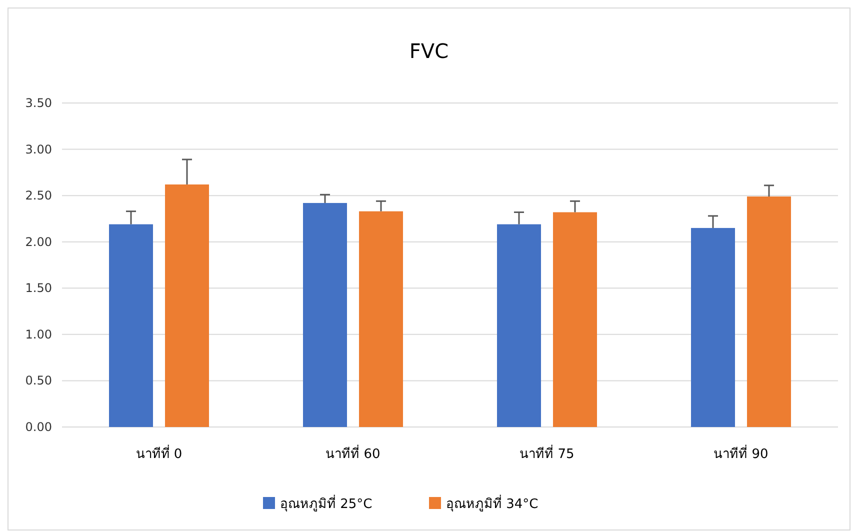 The height and width of the screenshot is (532, 858). I want to click on y-tick-label: 0.50, so click(38, 381).